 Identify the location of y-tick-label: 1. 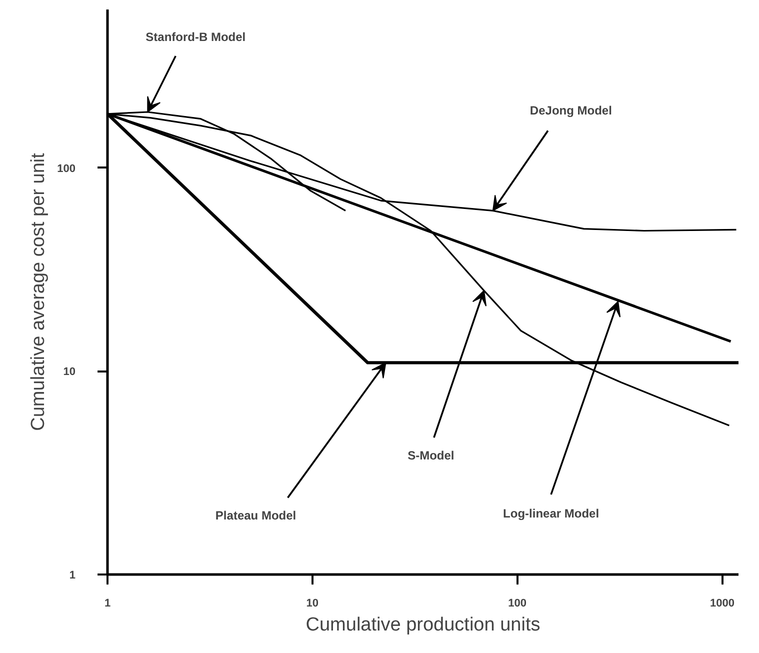
(72, 576).